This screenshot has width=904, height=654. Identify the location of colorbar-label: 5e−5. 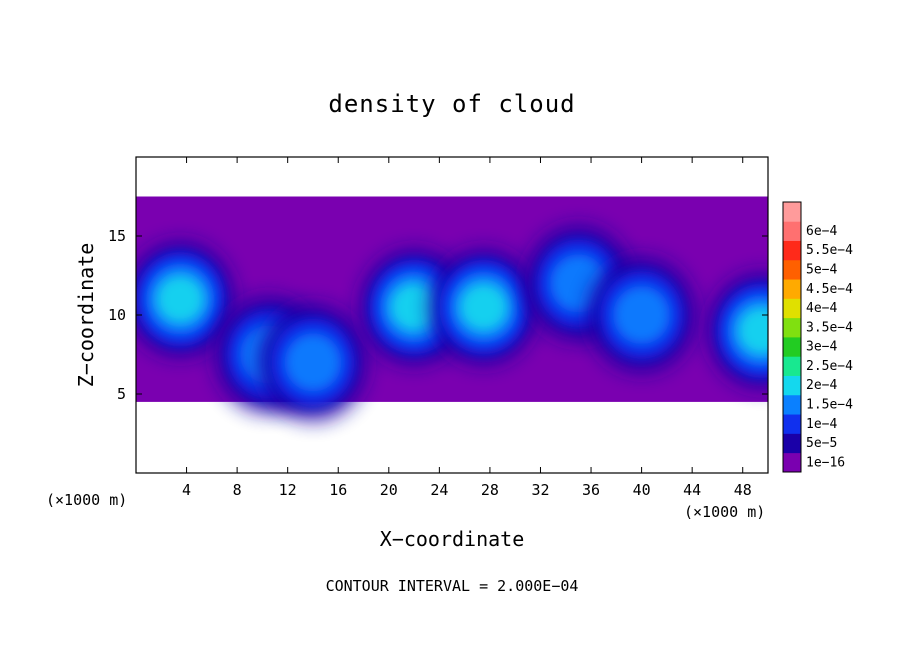
(821, 443).